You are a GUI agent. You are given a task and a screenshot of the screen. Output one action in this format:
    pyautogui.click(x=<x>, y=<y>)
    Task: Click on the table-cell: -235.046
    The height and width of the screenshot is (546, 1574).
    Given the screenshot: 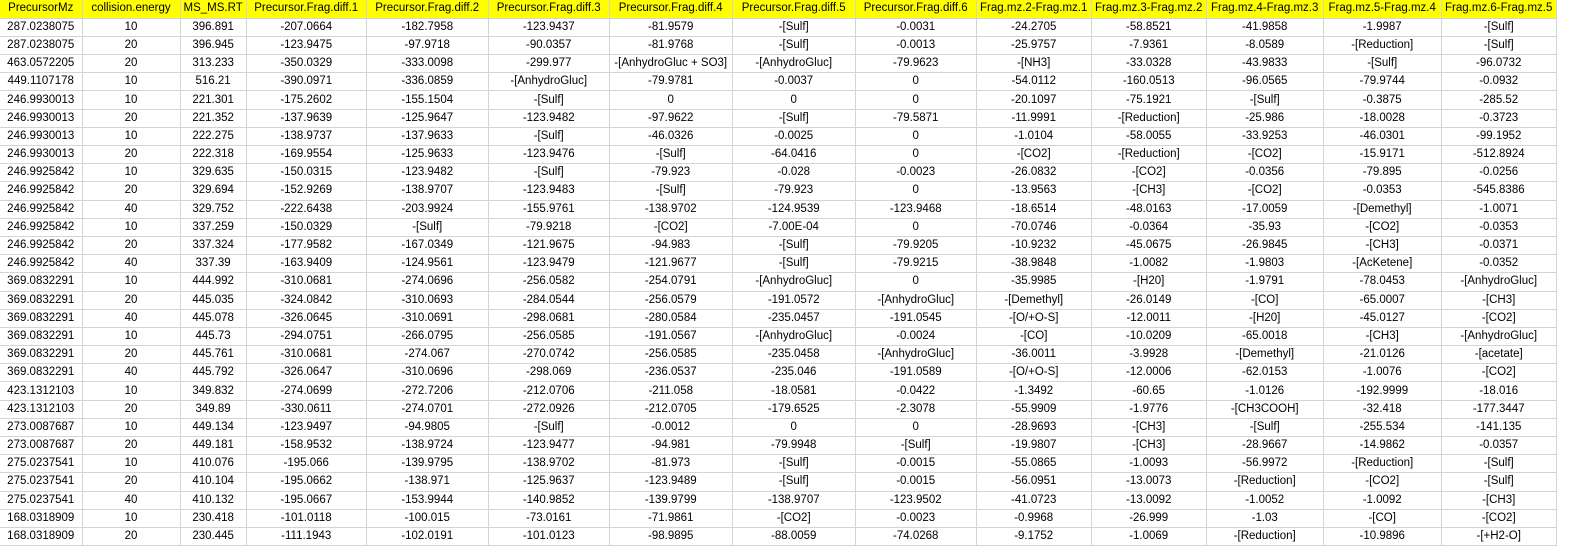 What is the action you would take?
    pyautogui.click(x=794, y=373)
    